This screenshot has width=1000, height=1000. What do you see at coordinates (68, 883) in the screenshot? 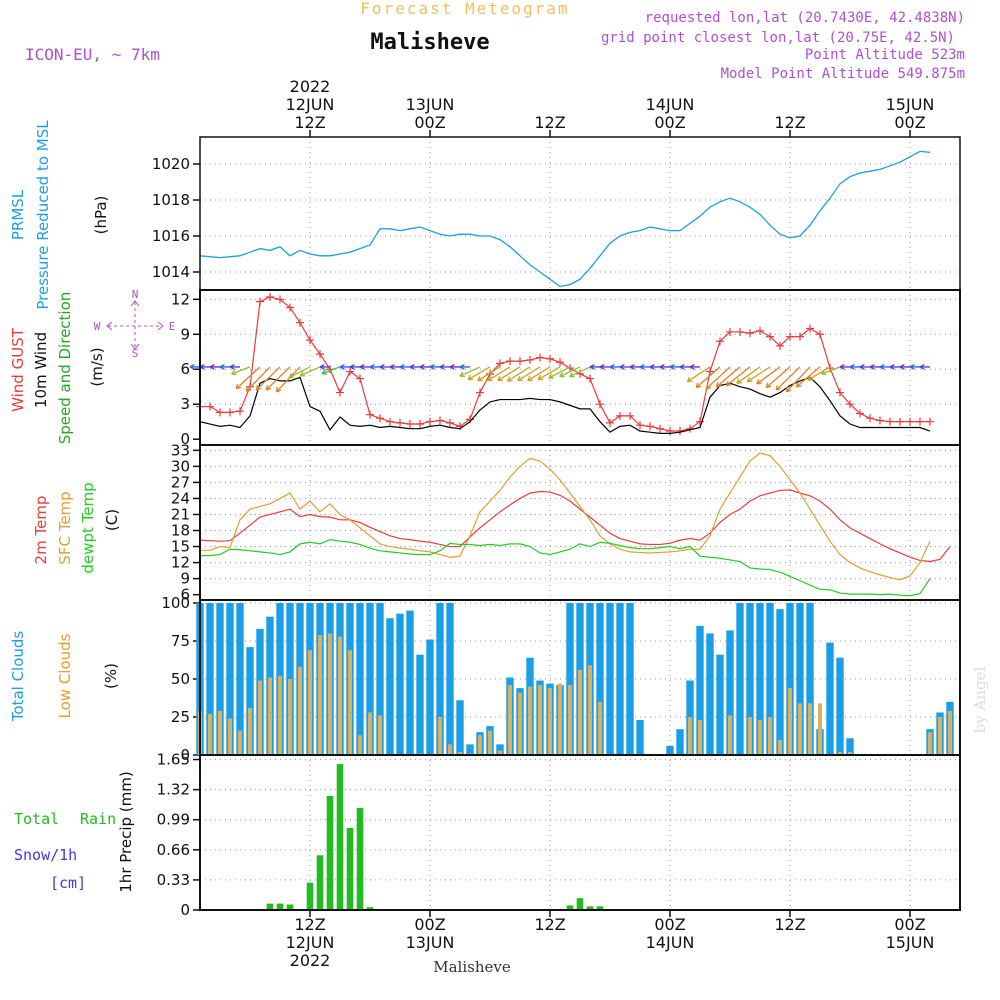
I see `p5-label-cm: [cm]` at bounding box center [68, 883].